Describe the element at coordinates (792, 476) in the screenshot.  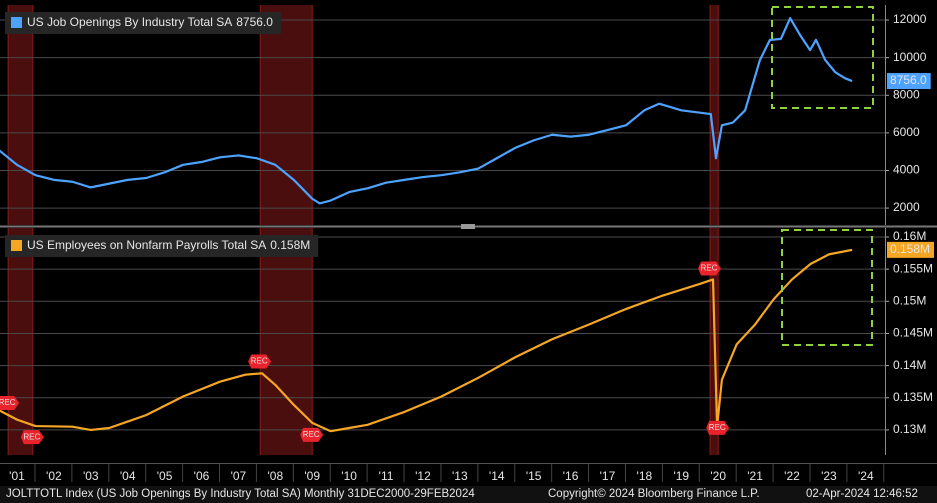
I see `x-tick-label: '22` at that location.